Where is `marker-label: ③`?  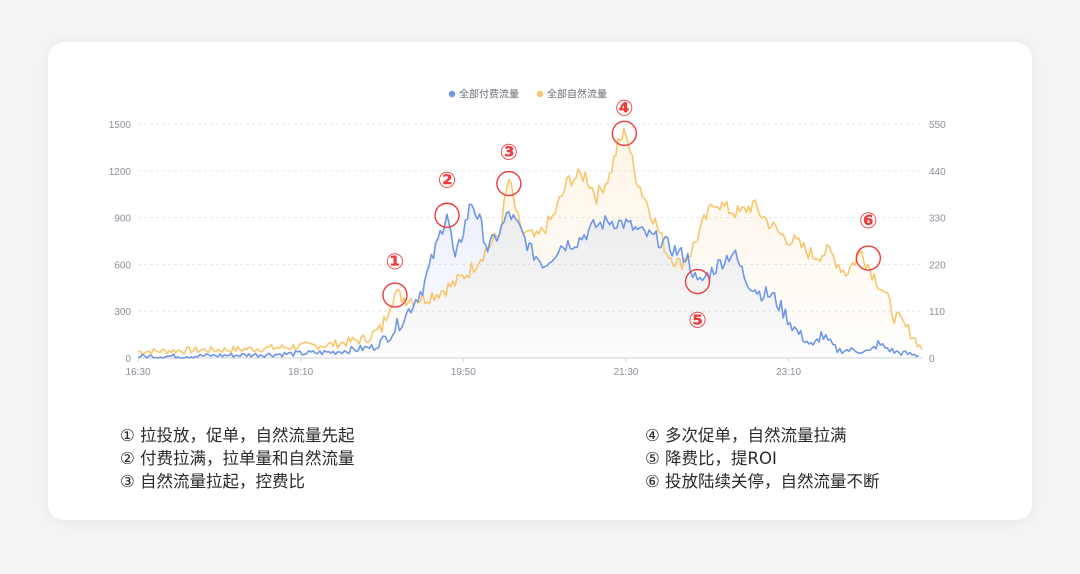 marker-label: ③ is located at coordinates (509, 153).